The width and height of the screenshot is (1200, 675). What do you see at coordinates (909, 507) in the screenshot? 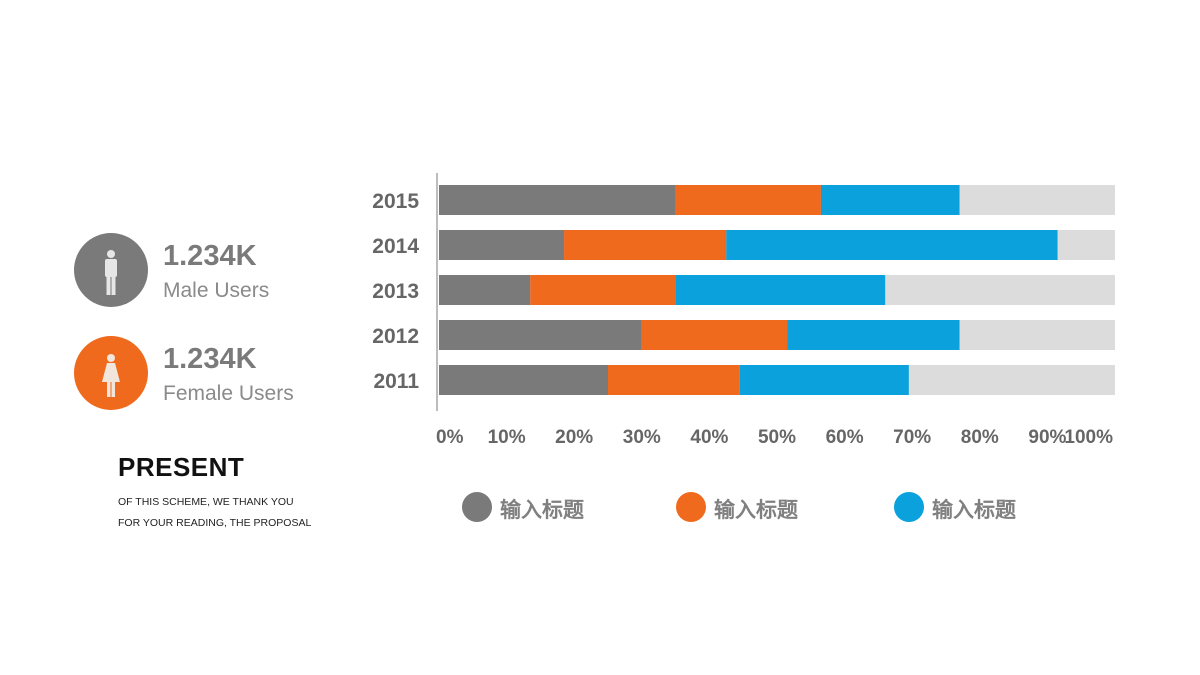
I see `legend-swatch-blue` at bounding box center [909, 507].